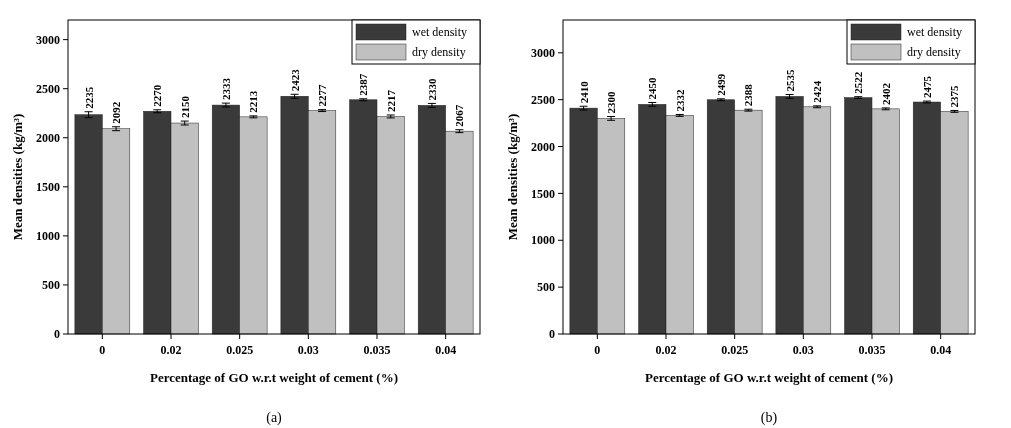 The height and width of the screenshot is (428, 1011). Describe the element at coordinates (926, 87) in the screenshot. I see `data-label: 2475` at that location.